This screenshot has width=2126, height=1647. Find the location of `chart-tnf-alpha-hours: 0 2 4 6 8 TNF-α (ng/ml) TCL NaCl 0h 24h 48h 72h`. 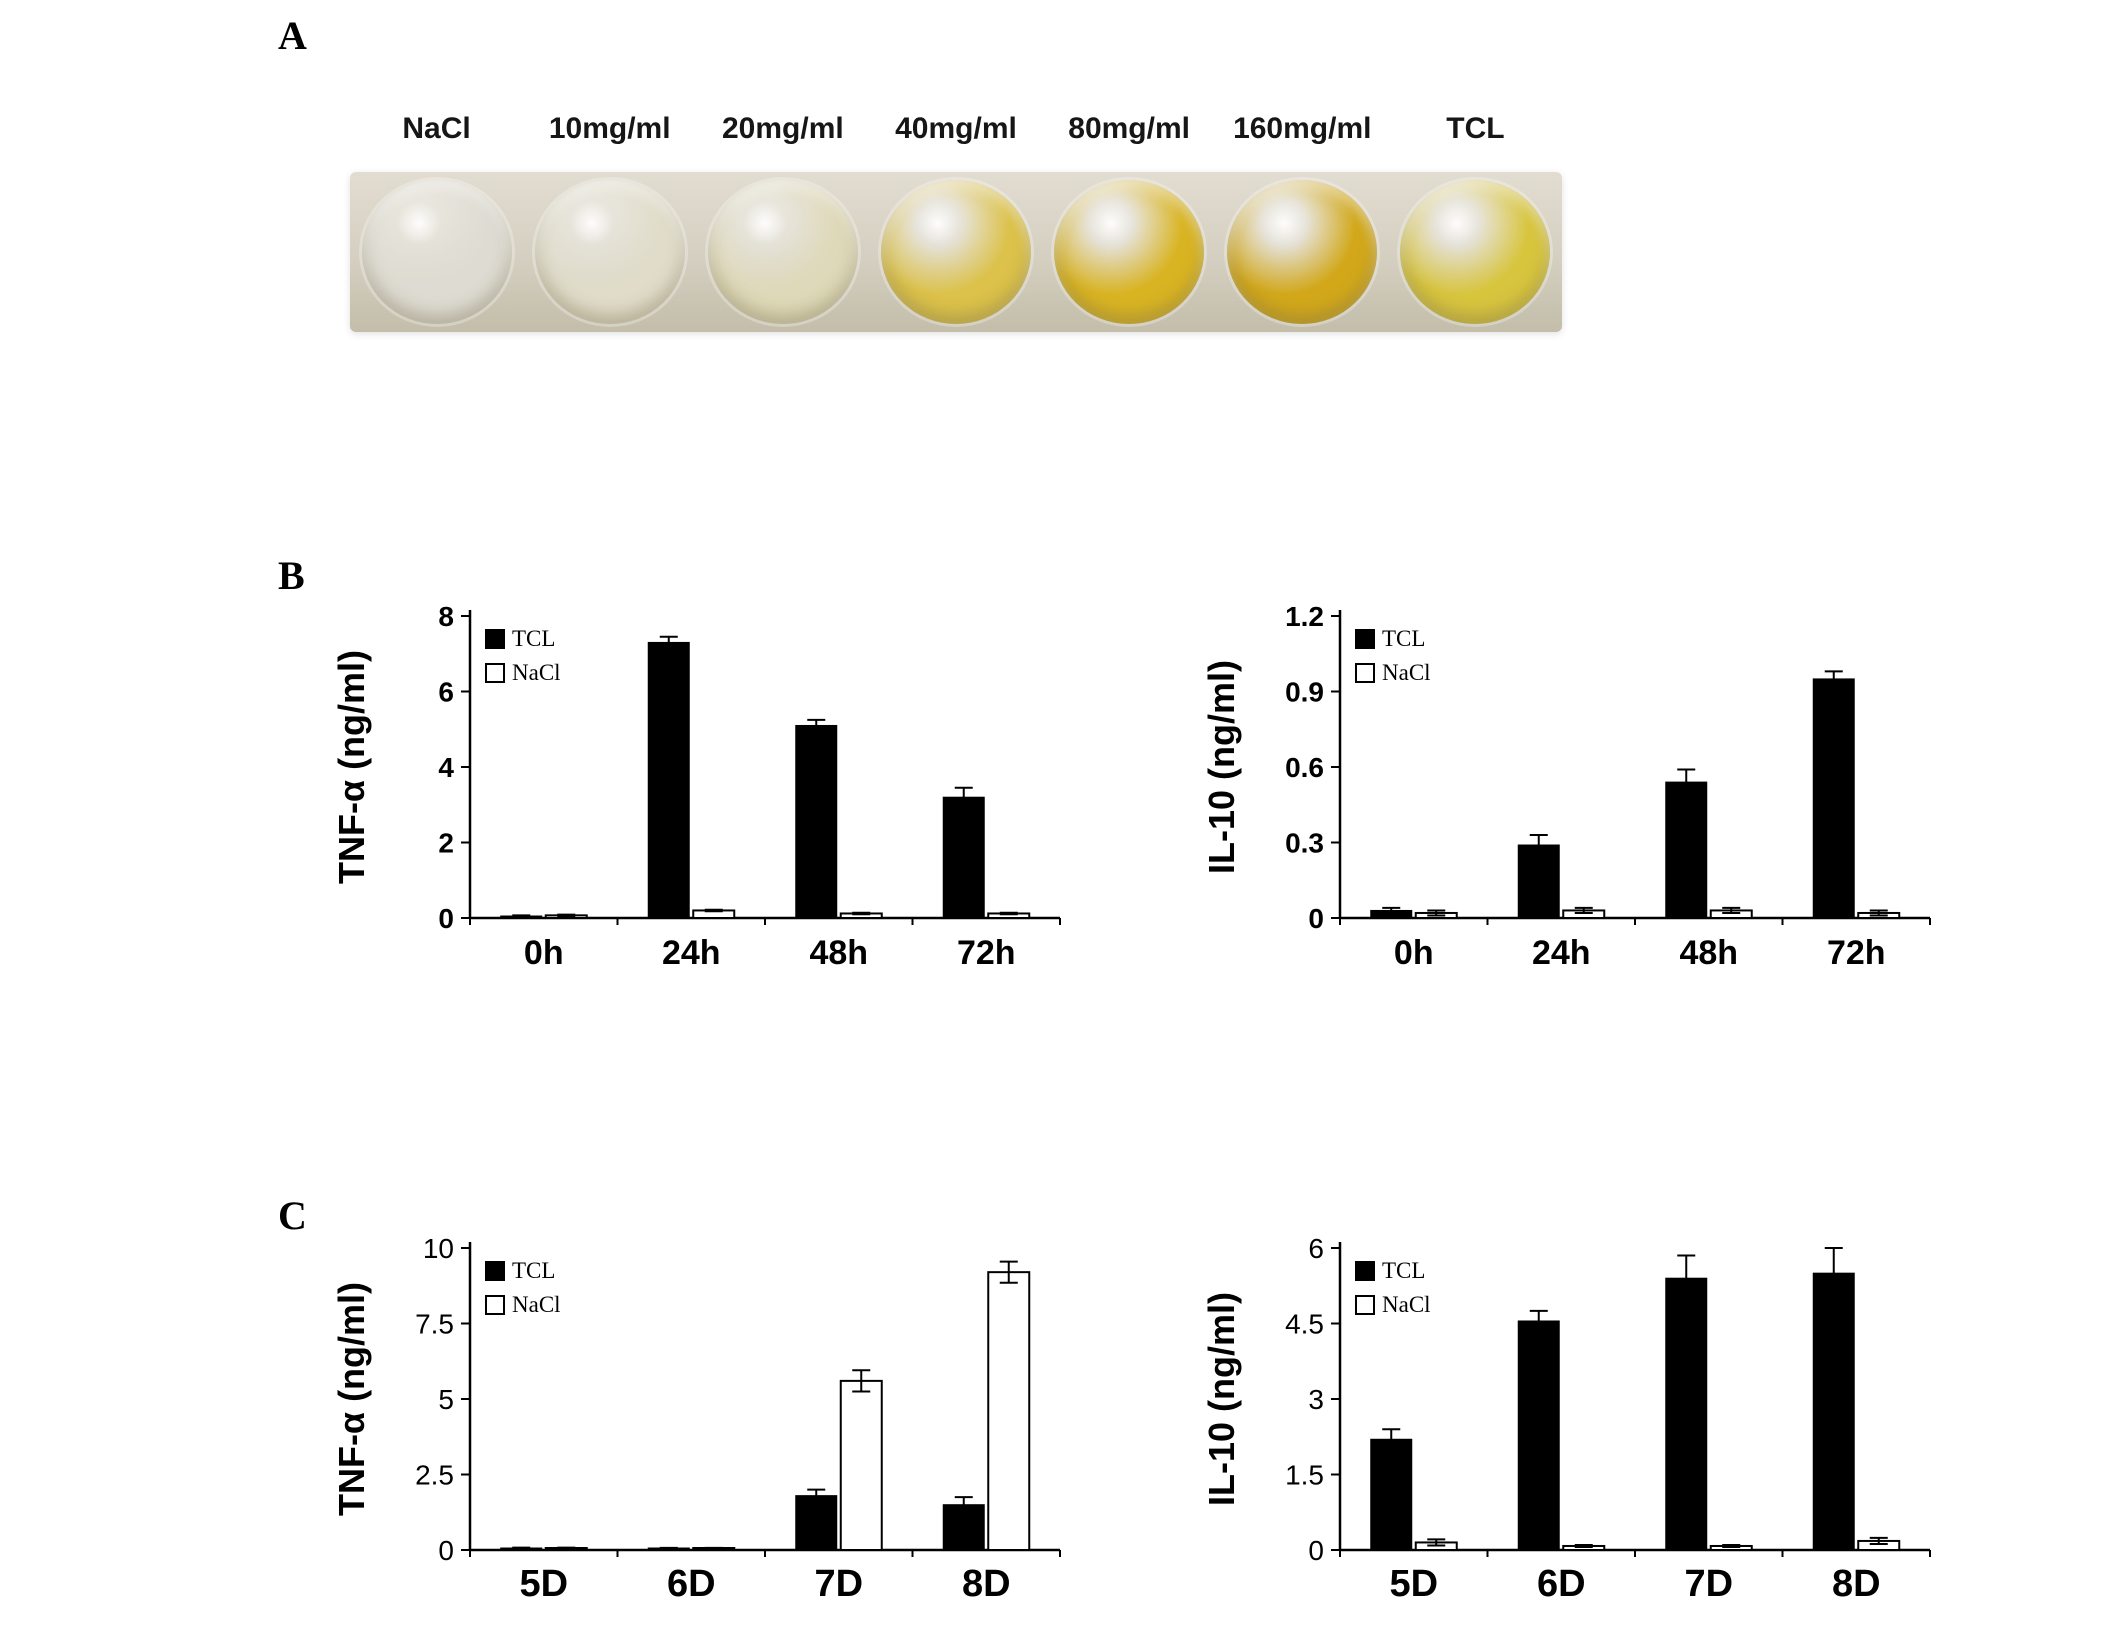

chart-tnf-alpha-hours: 0 2 4 6 8 TNF-α (ng/ml) TCL NaCl 0h 24h 48h 72h is located at coordinates (700, 804).